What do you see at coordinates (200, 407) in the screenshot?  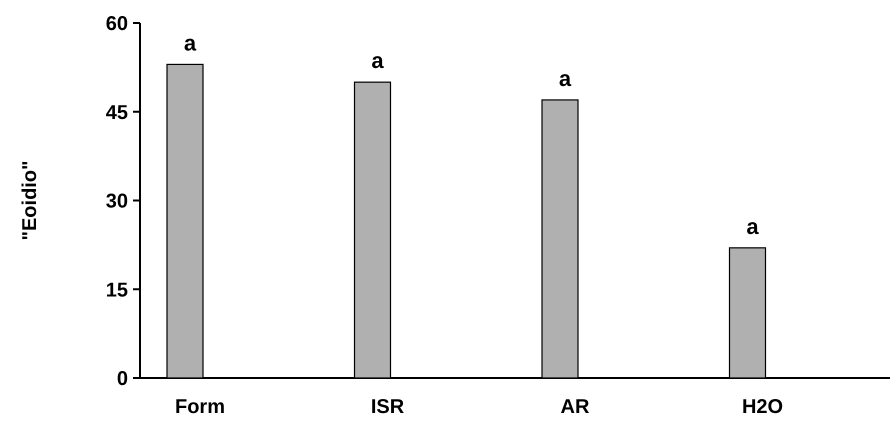 I see `x-tick-label: Form` at bounding box center [200, 407].